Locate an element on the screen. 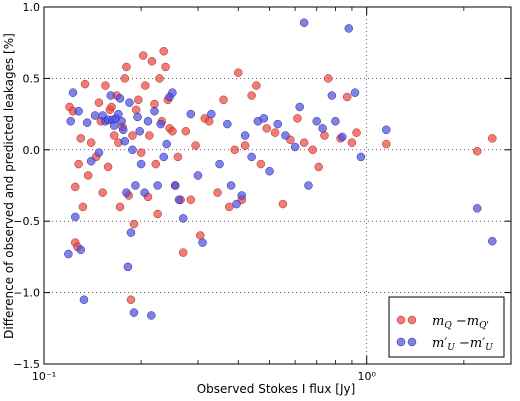  y-tick-label: −0.5 is located at coordinates (26, 221).